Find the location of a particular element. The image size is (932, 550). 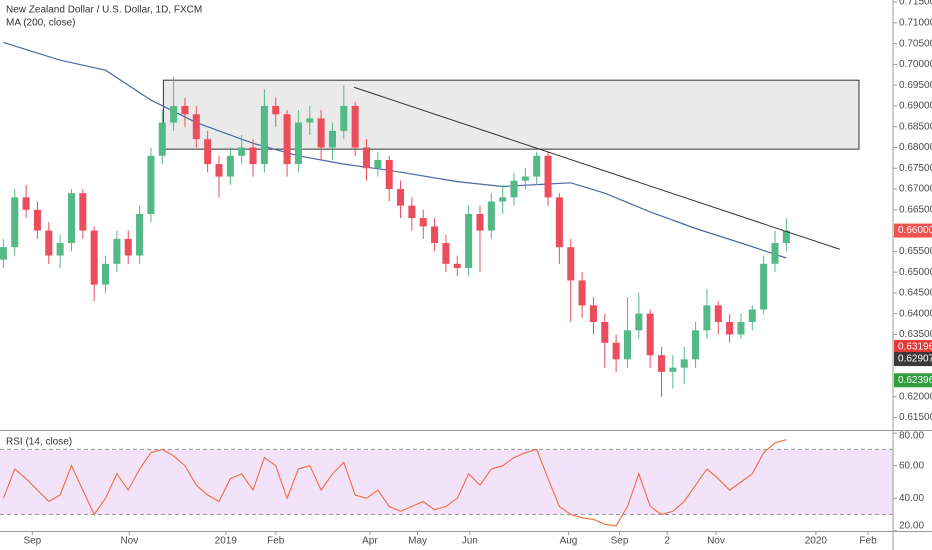

price-label: 0.62907 is located at coordinates (915, 359).